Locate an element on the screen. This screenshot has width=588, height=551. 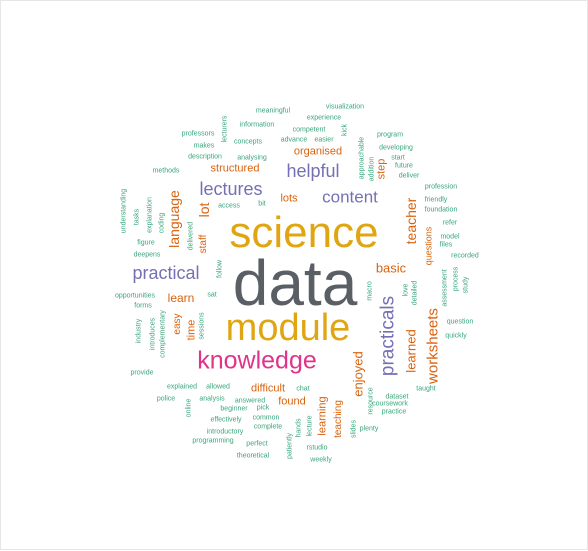
word-enjoyed: enjoyed is located at coordinates (358, 374).